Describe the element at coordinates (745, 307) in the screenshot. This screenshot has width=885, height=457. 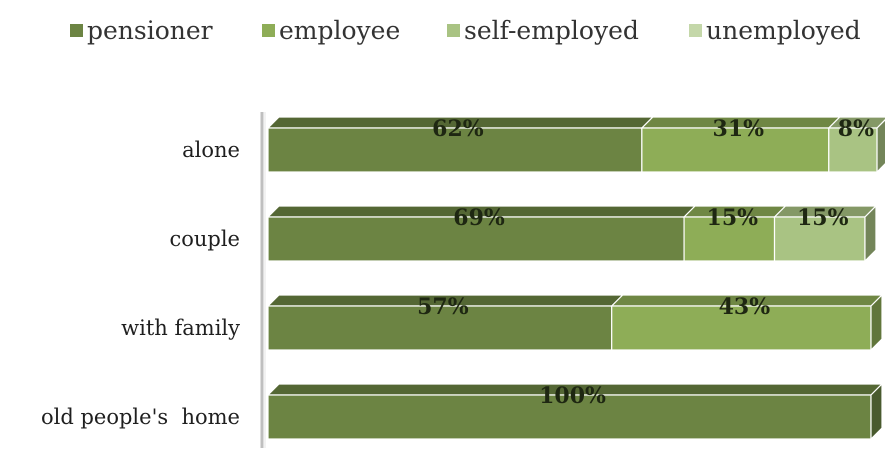
I see `data-label-employee: 43%` at that location.